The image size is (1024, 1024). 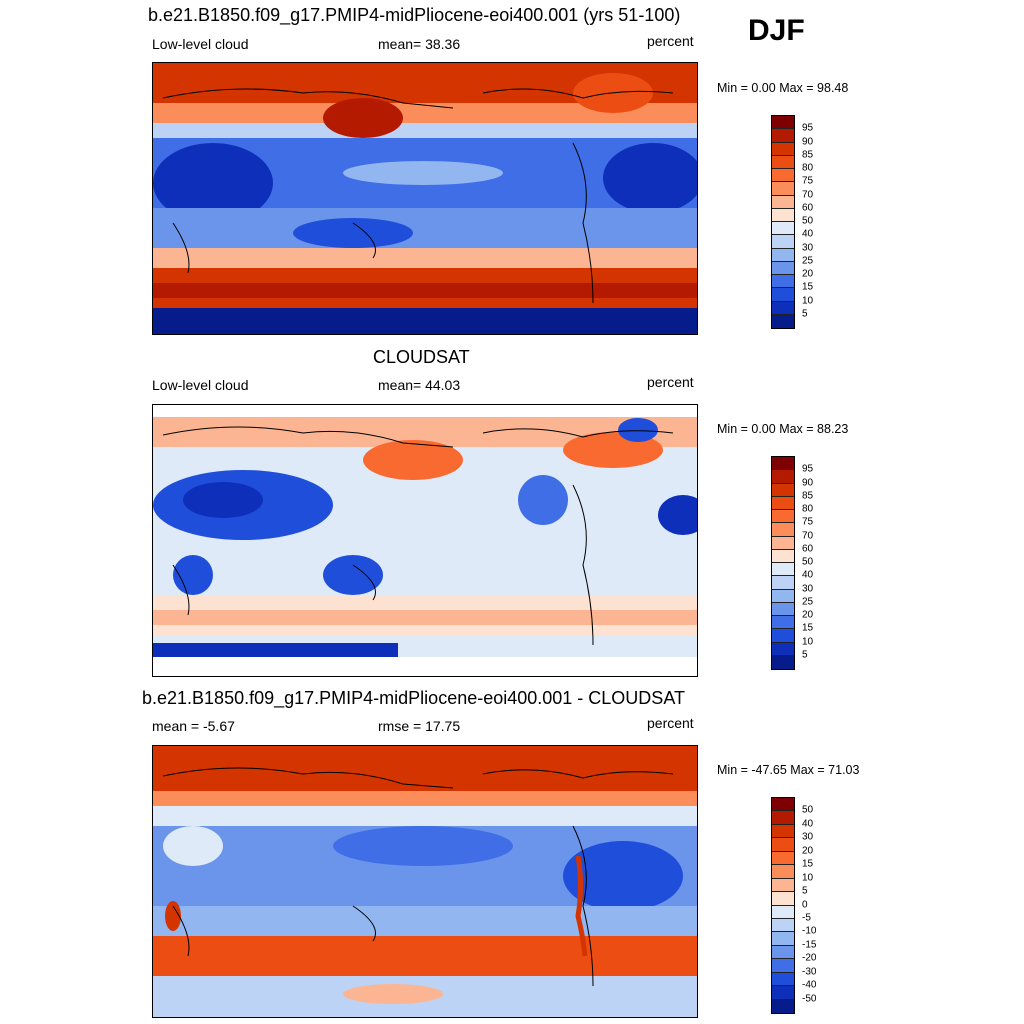 What do you see at coordinates (808, 562) in the screenshot?
I see `panel-2-tick: 50` at bounding box center [808, 562].